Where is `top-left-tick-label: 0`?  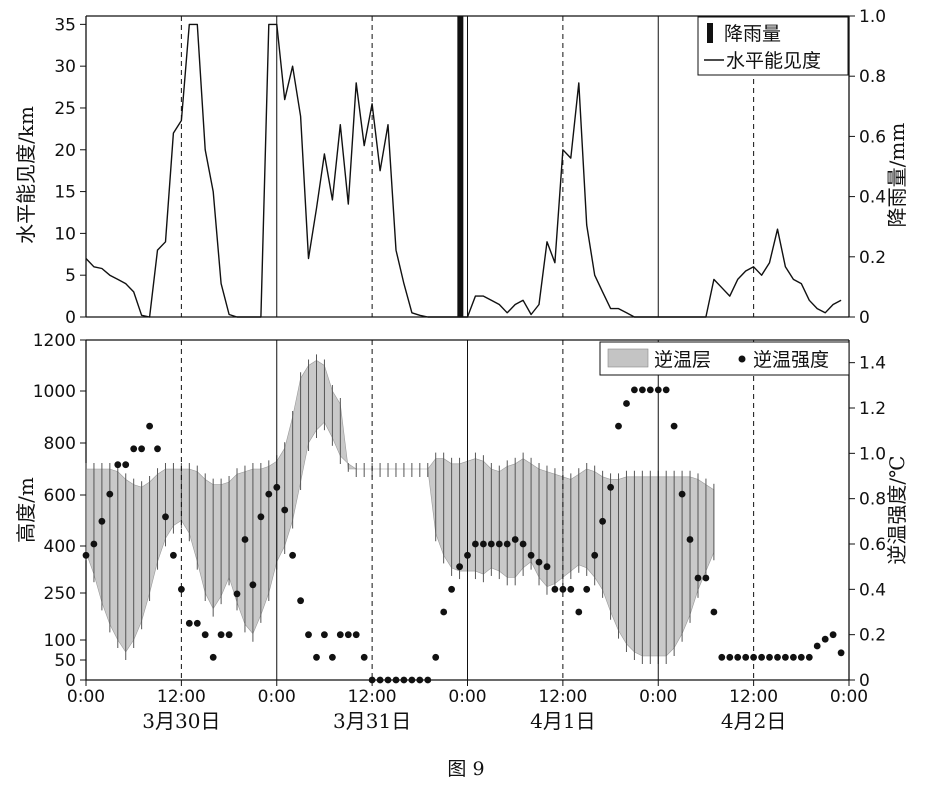 top-left-tick-label: 0 is located at coordinates (70, 318).